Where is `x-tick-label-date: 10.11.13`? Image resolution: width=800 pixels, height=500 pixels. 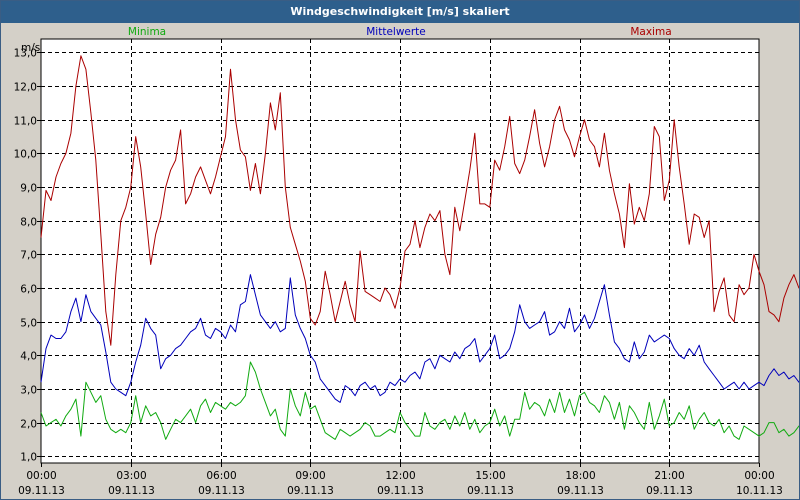
x-tick-label-date: 10.11.13 is located at coordinates (759, 491).